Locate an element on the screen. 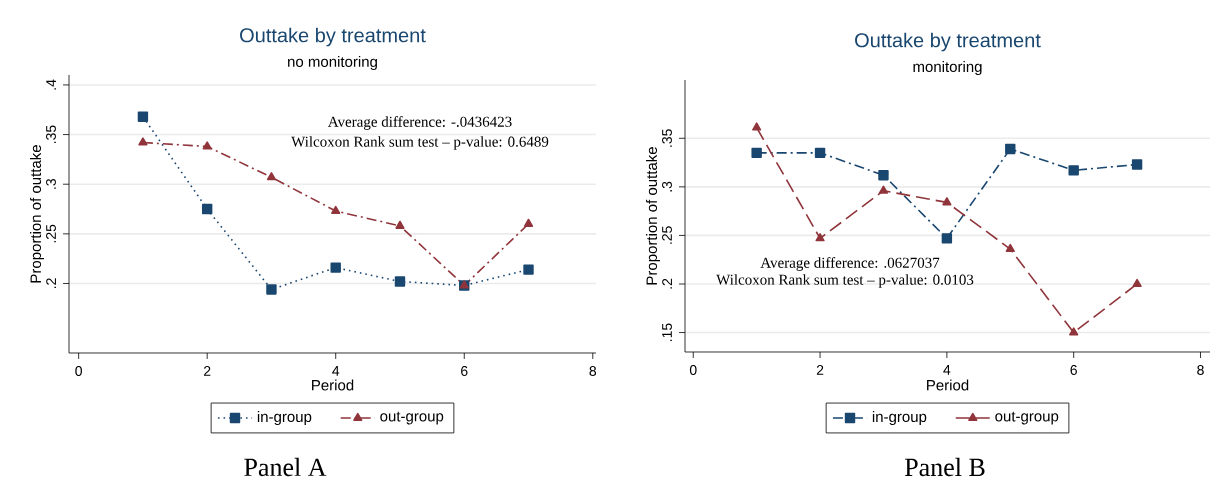 Image resolution: width=1221 pixels, height=485 pixels. annotation: Average difference: -.0436423 is located at coordinates (419, 123).